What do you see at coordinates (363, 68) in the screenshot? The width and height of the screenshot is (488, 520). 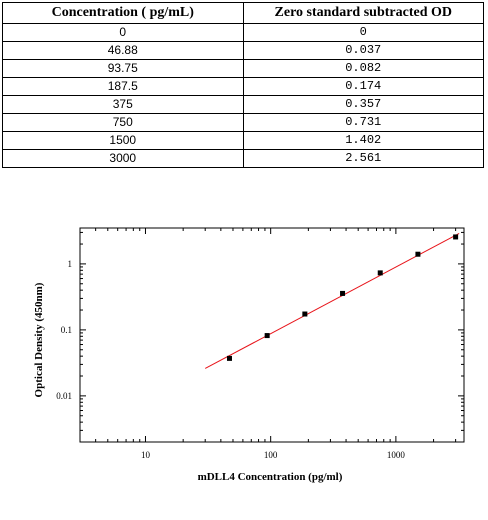 I see `cell-od: 0.082` at bounding box center [363, 68].